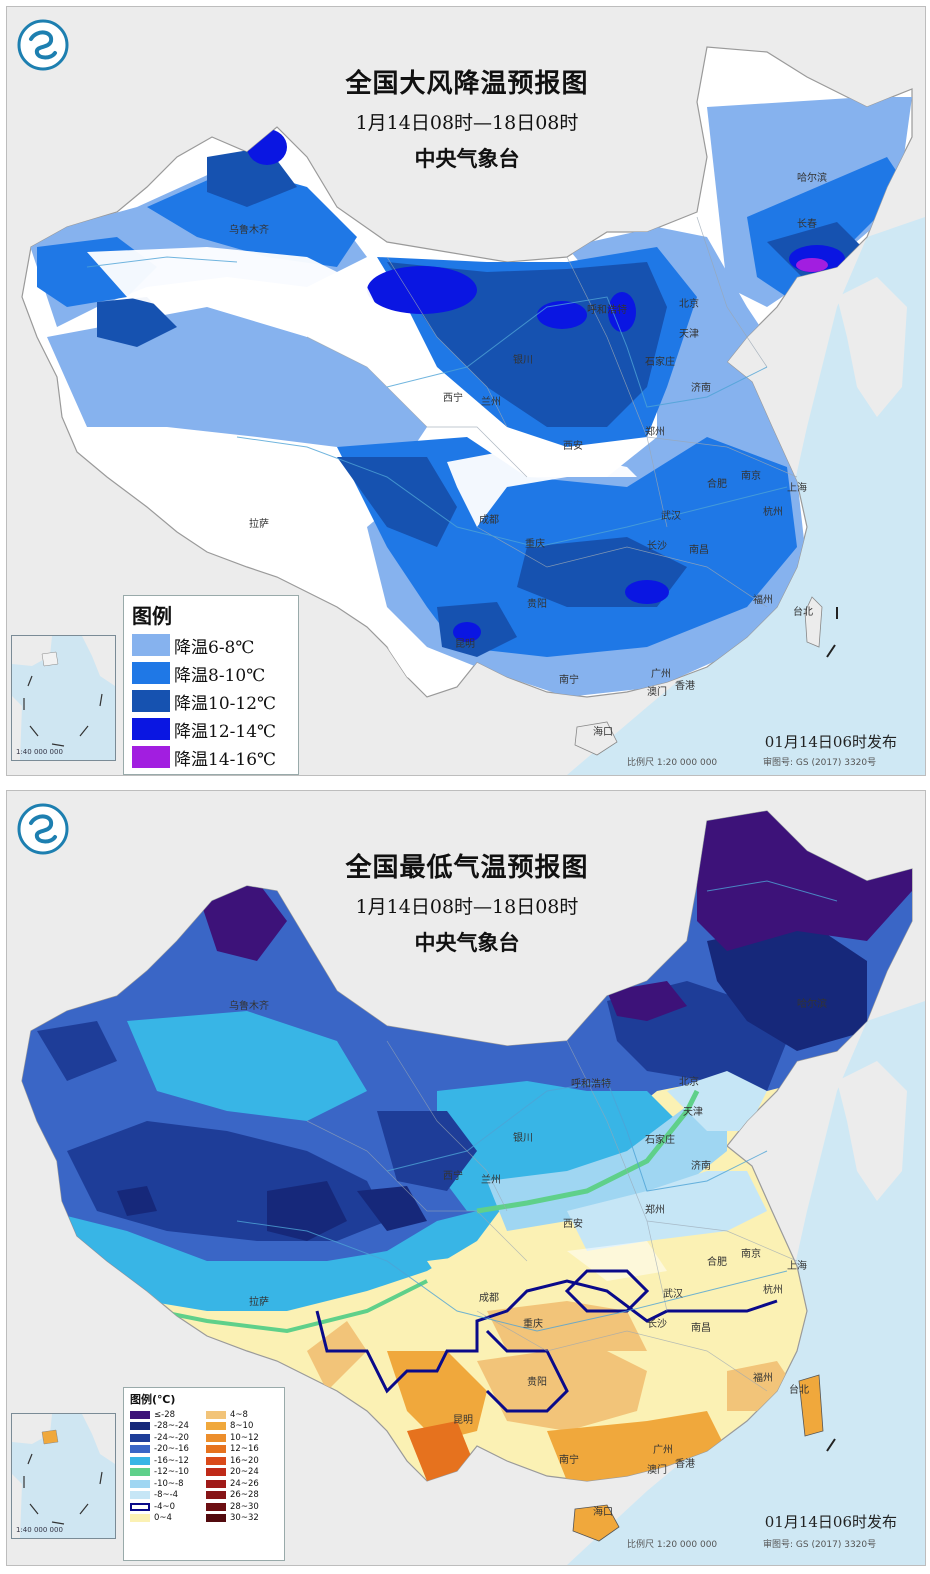 Image resolution: width=930 pixels, height=1574 pixels. Describe the element at coordinates (657, 1324) in the screenshot. I see `city-label: 长沙` at that location.